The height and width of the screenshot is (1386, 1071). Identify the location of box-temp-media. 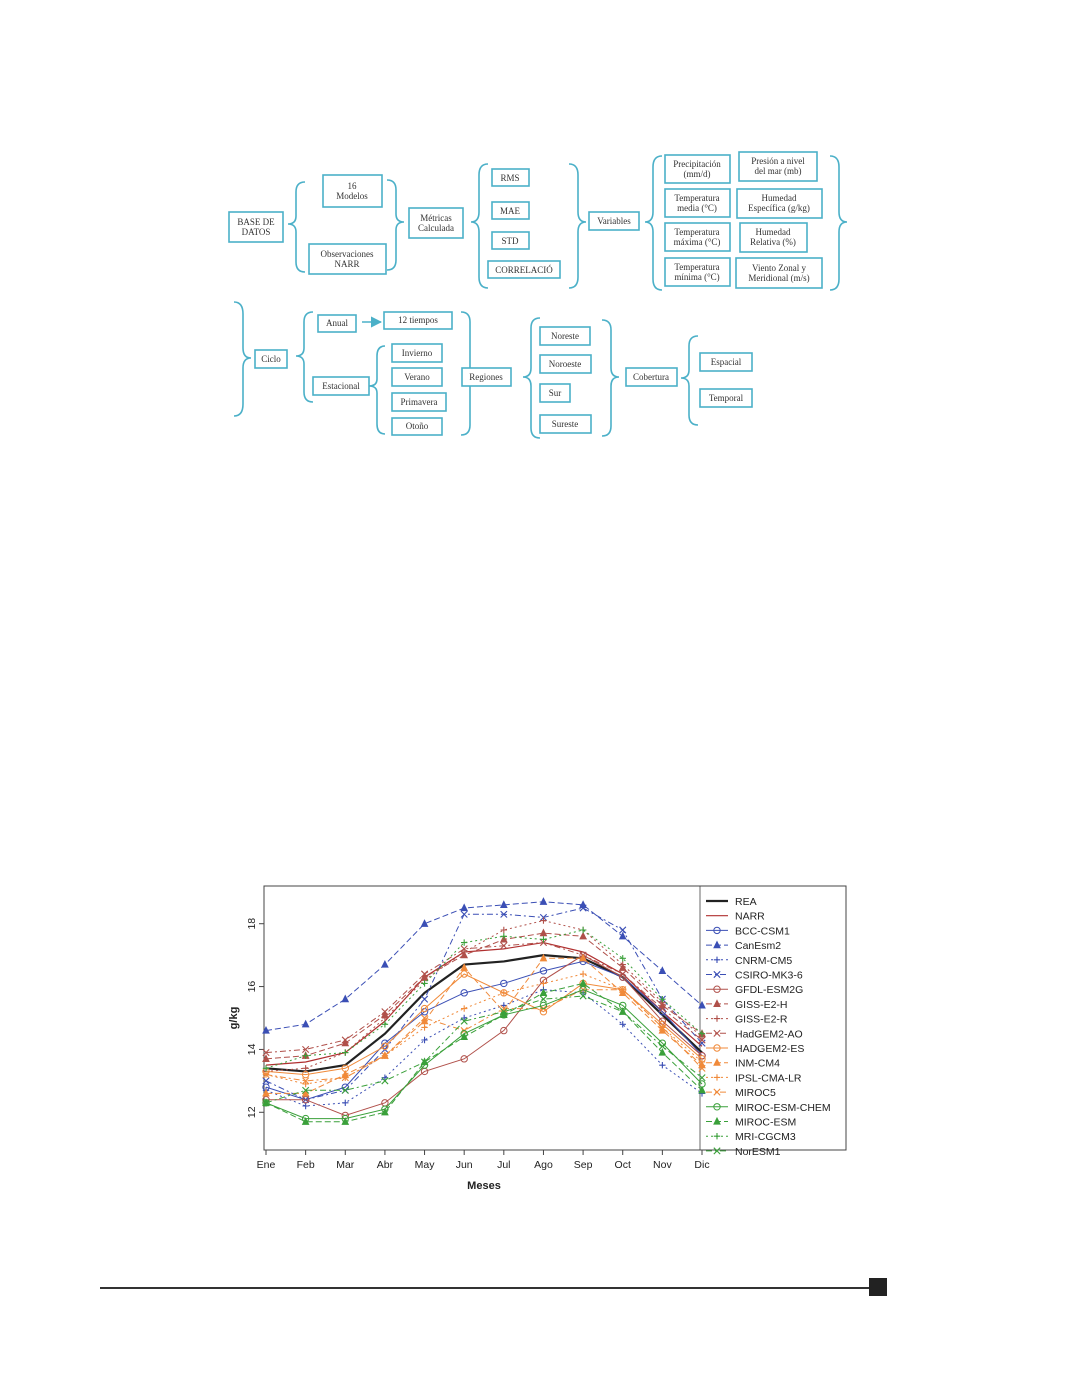
(697, 203).